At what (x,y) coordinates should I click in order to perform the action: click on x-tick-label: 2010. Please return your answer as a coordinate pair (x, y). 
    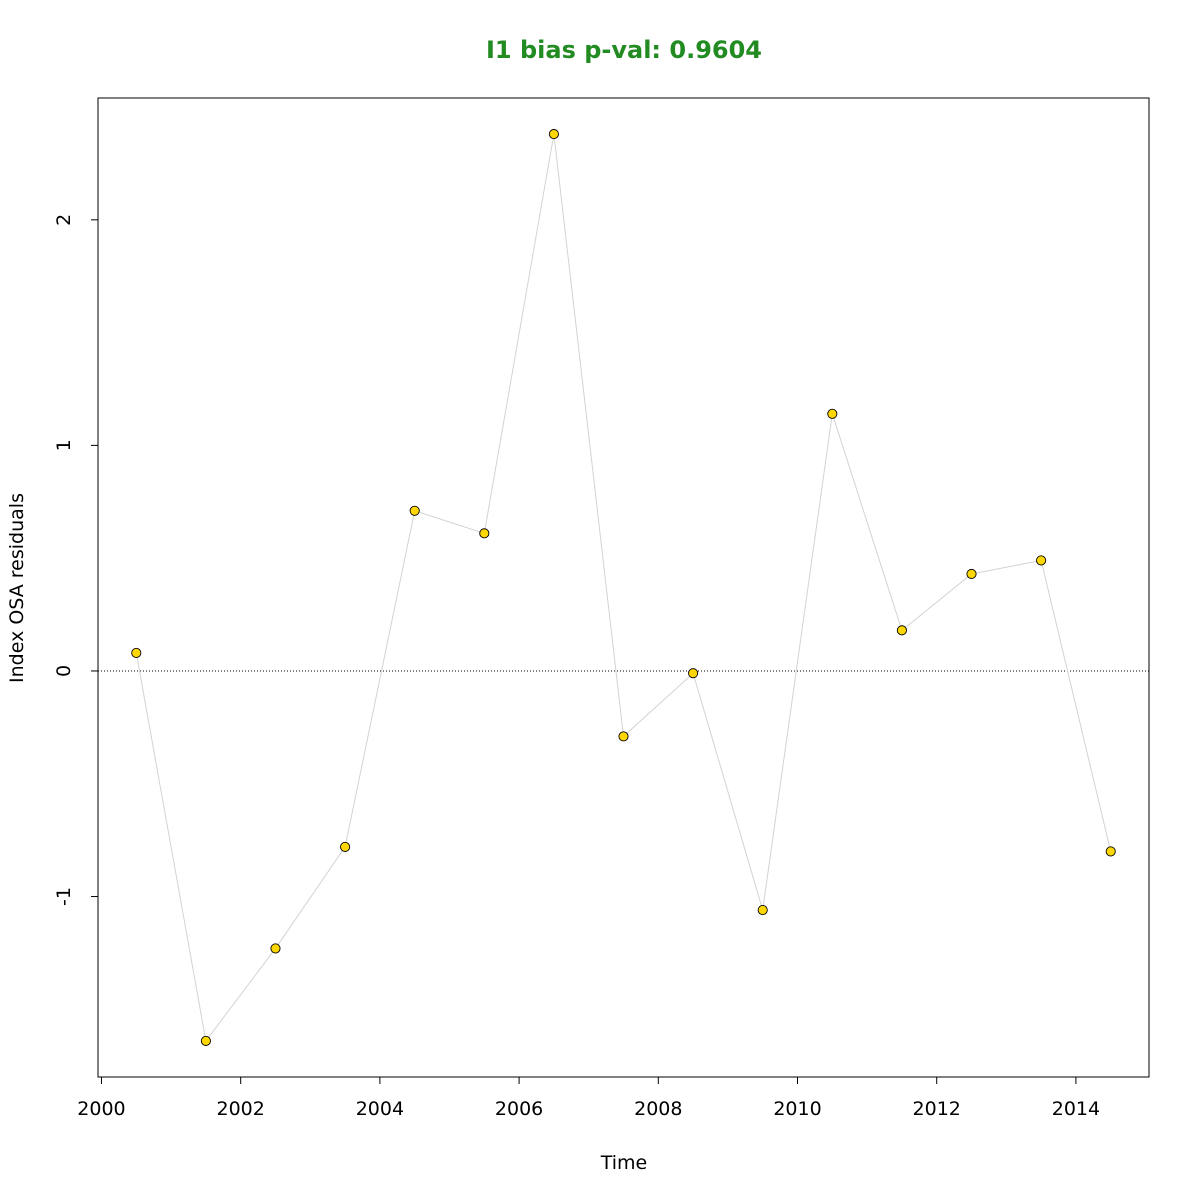
    Looking at the image, I should click on (797, 1109).